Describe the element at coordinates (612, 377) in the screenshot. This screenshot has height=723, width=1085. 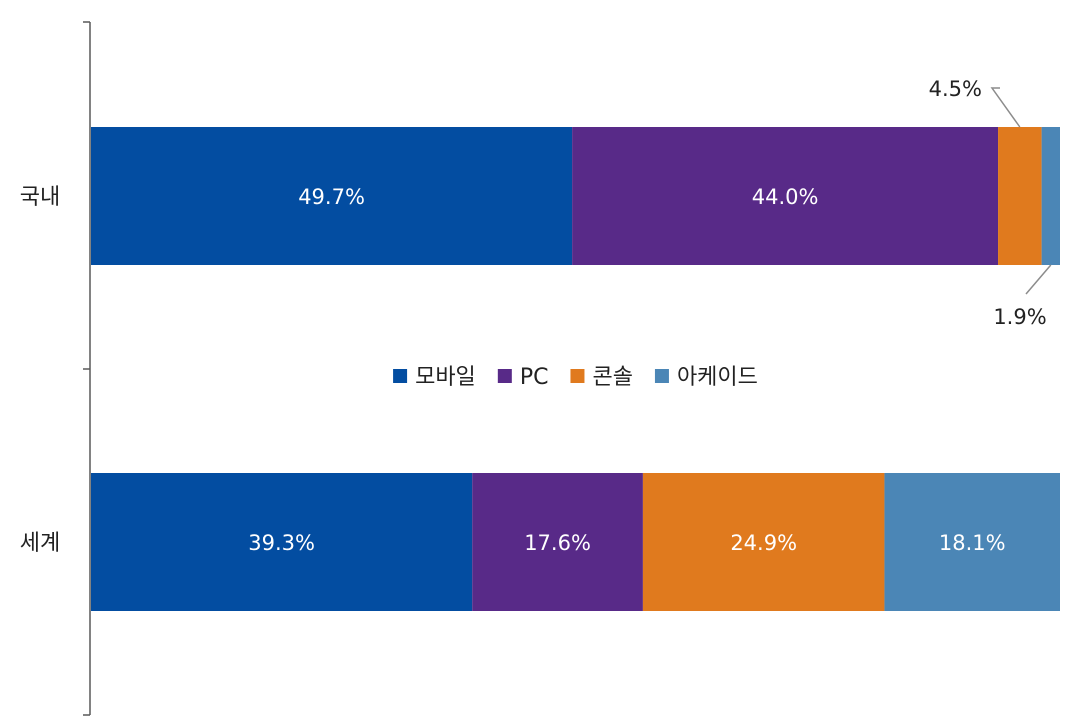
I see `legend-label-2: 콘솔` at that location.